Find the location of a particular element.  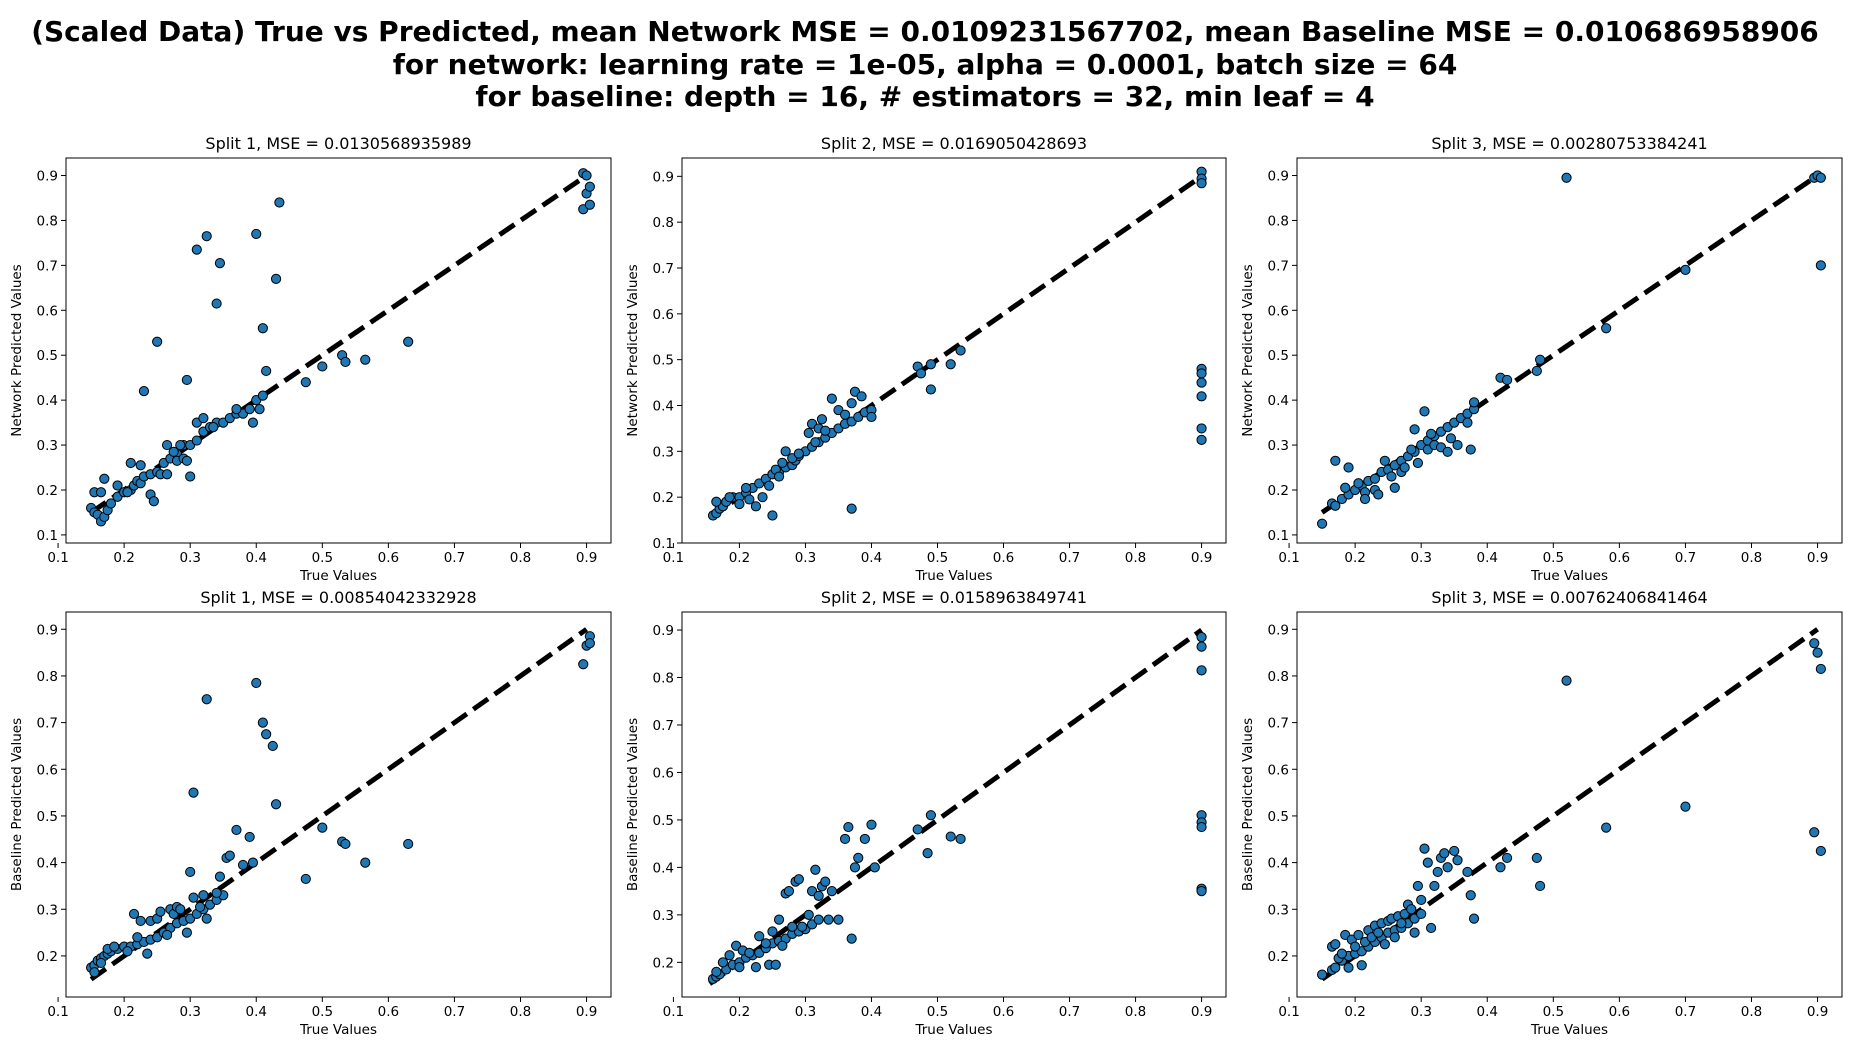

x-tick-label: 0.4 is located at coordinates (256, 1012).